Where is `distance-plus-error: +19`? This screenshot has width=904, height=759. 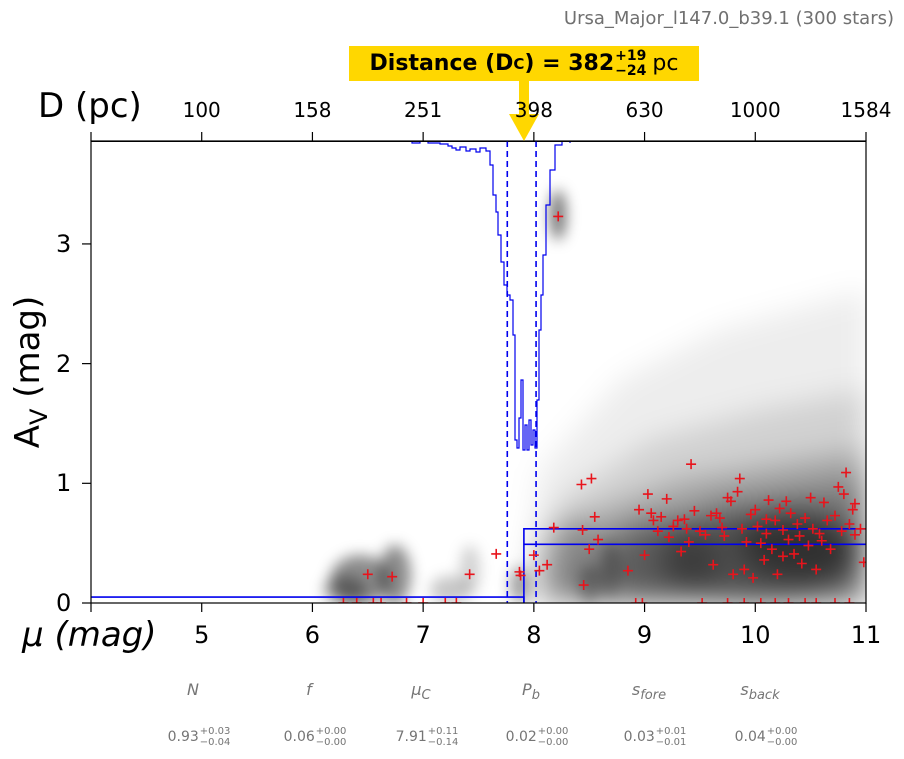 distance-plus-error: +19 is located at coordinates (631, 55).